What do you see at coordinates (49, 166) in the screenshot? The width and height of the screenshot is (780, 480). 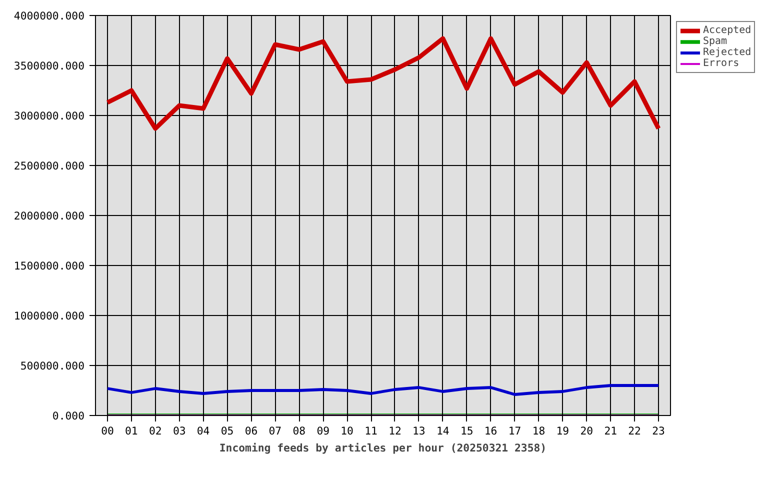 I see `y-tick-label: 2500000.000` at bounding box center [49, 166].